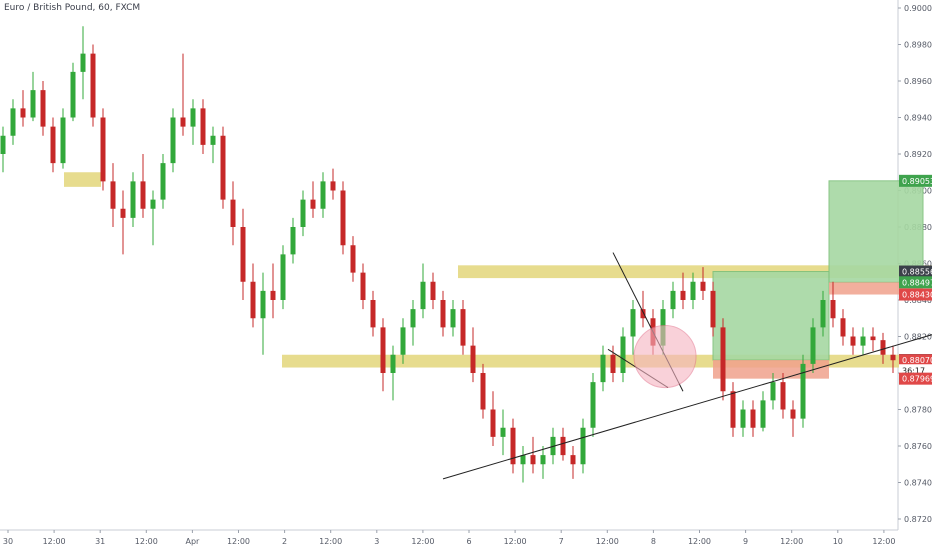 This screenshot has height=550, width=932. What do you see at coordinates (917, 360) in the screenshot?
I see `price-label-text: 0.88070` at bounding box center [917, 360].